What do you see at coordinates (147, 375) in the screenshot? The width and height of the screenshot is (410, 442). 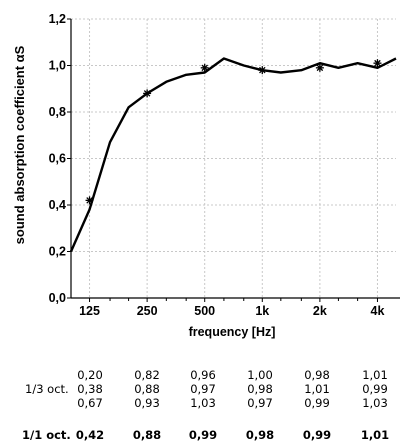 I see `third-octave-value: 0,82` at bounding box center [147, 375].